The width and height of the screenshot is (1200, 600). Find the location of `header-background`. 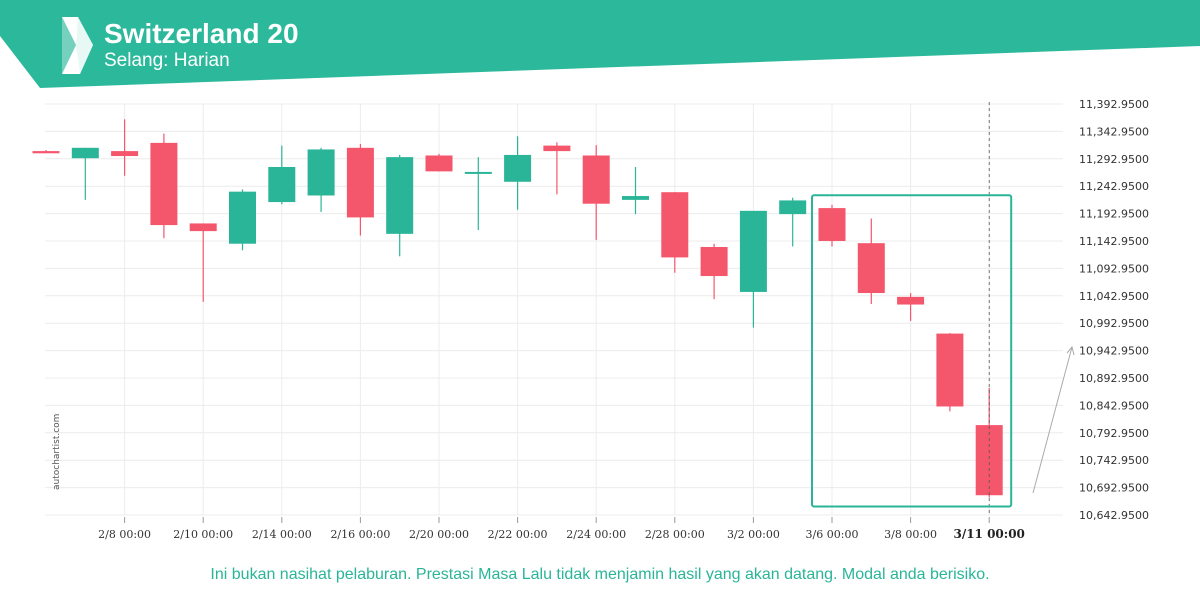

header-background is located at coordinates (600, 44).